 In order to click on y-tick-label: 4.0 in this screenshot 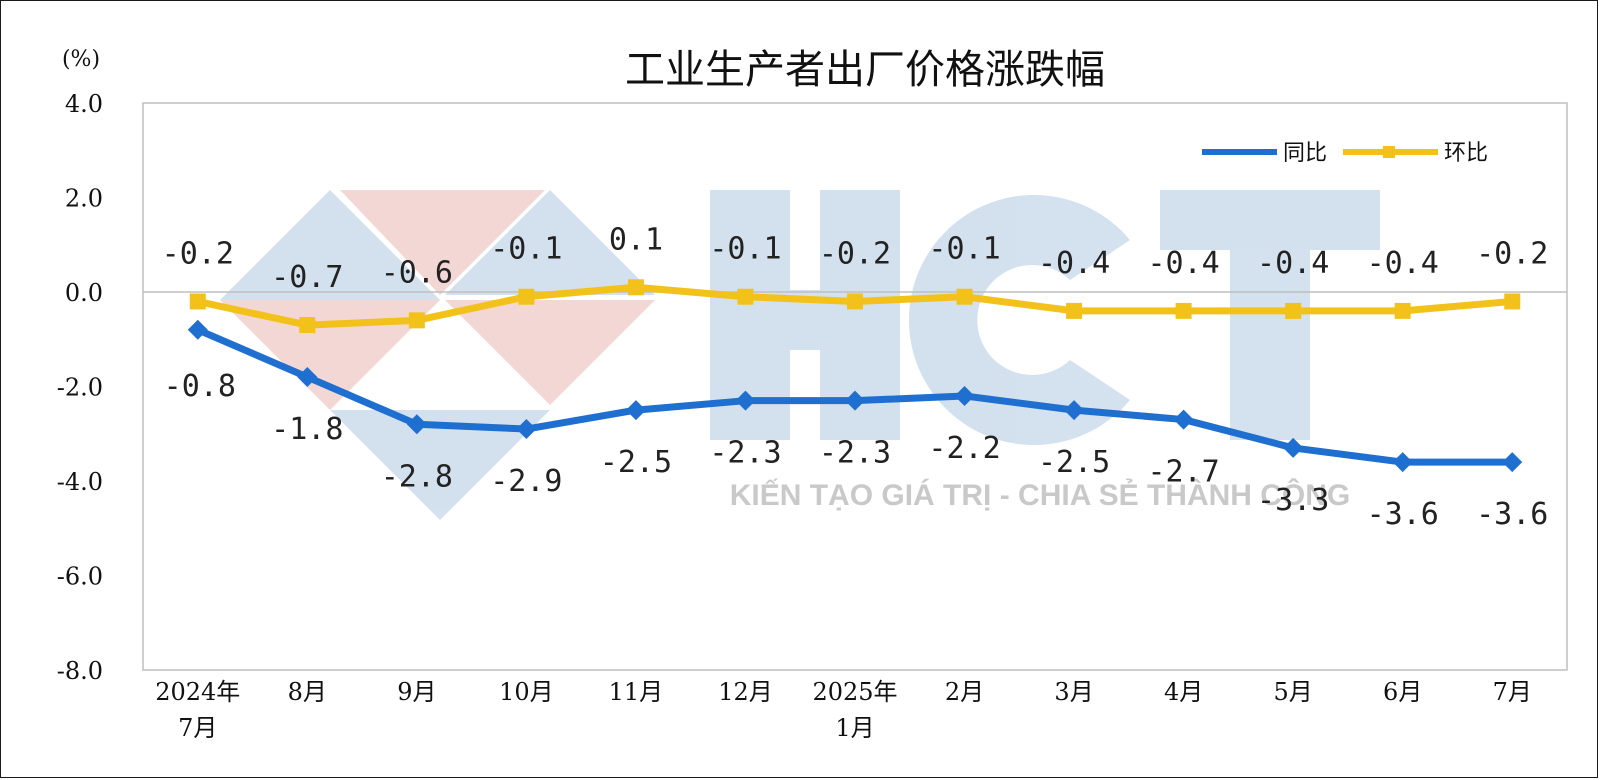, I will do `click(84, 104)`.